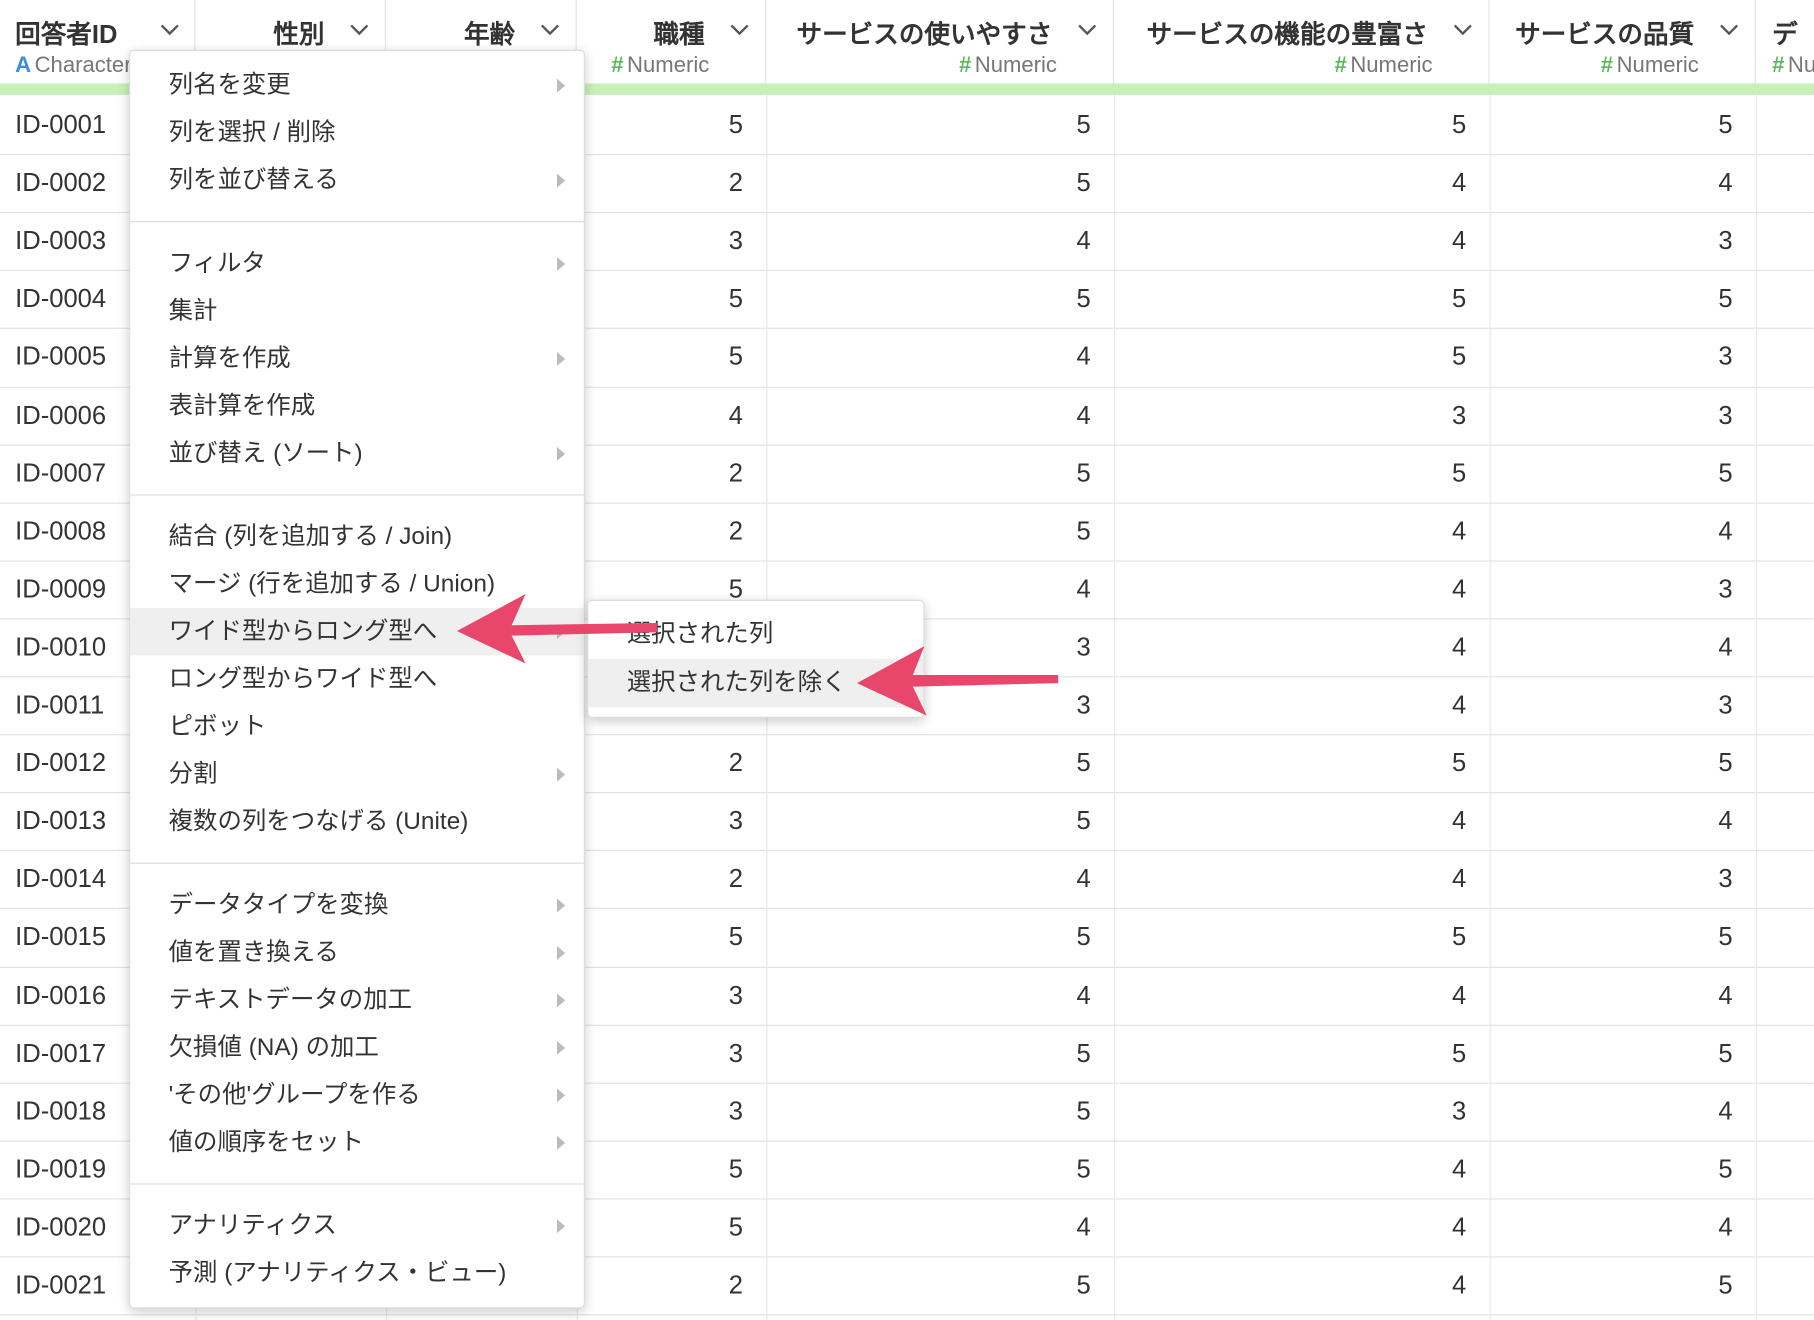 The width and height of the screenshot is (1814, 1320). I want to click on menu-item: 列名を変更, so click(356, 84).